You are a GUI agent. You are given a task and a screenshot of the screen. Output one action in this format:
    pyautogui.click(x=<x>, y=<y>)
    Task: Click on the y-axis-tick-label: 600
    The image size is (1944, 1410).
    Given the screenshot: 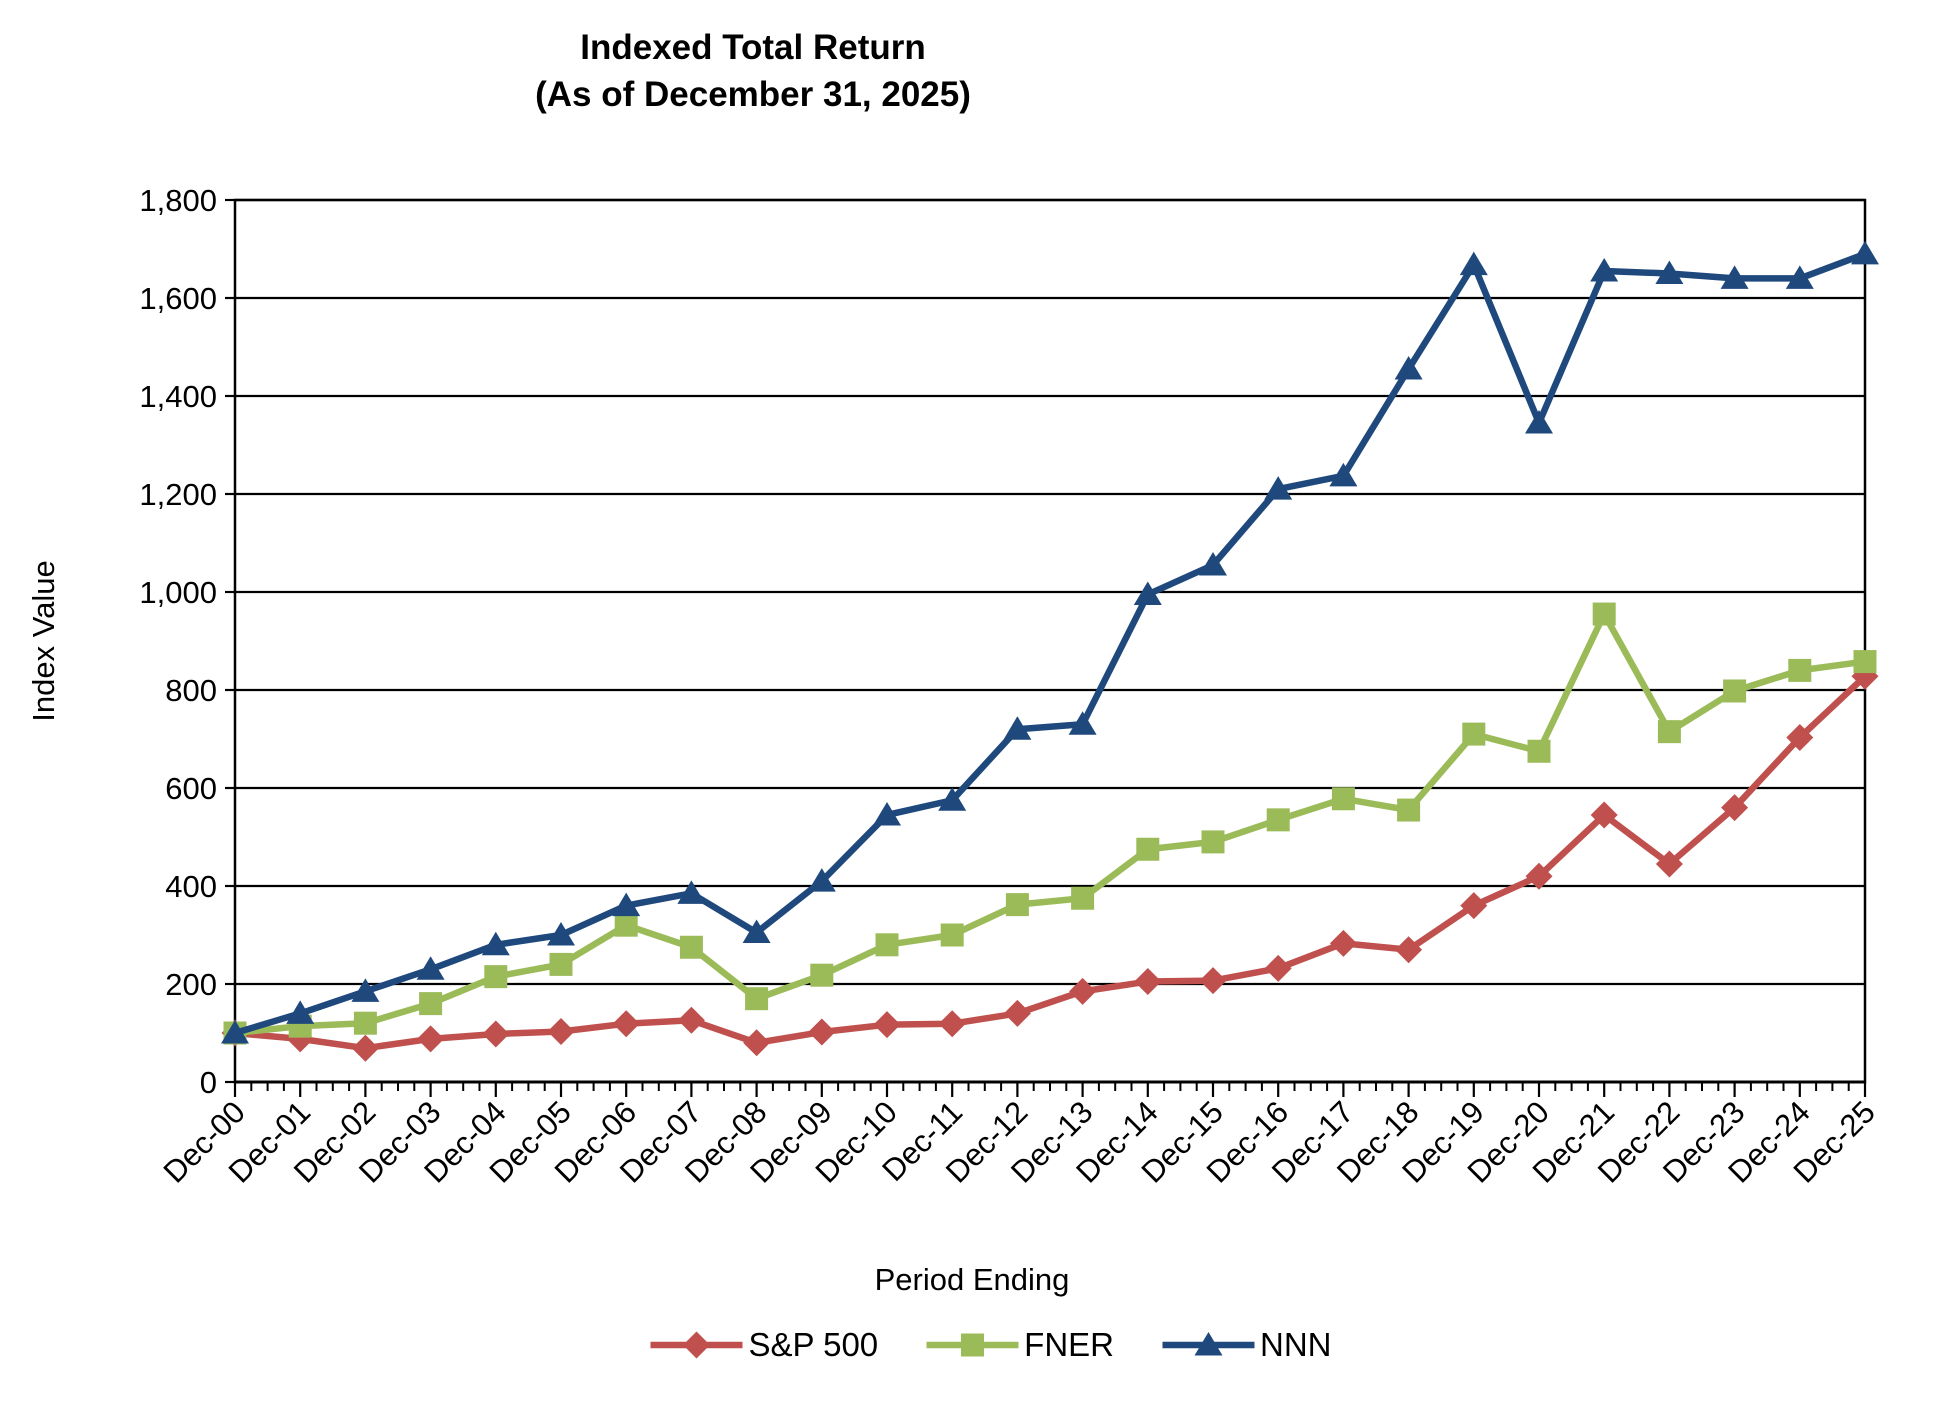 What is the action you would take?
    pyautogui.click(x=191, y=788)
    